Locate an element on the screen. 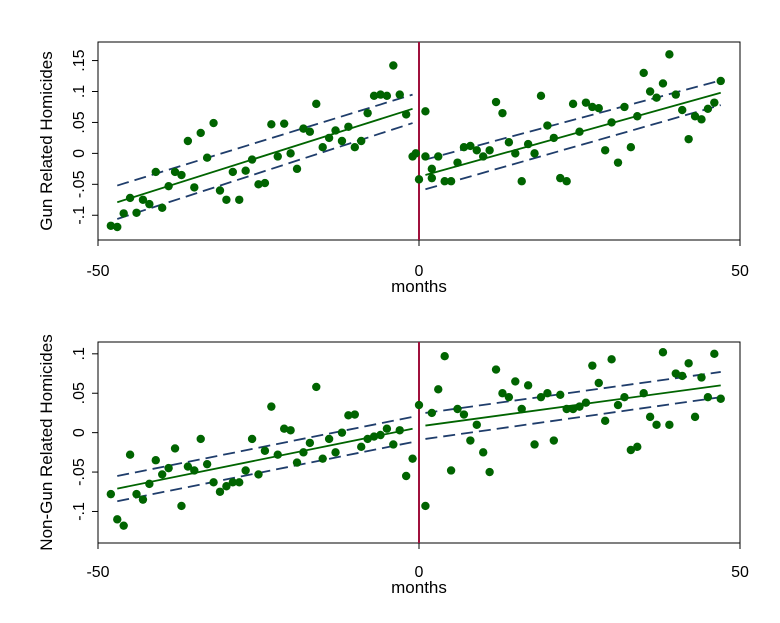 The width and height of the screenshot is (780, 623). y-tick-label: .05 is located at coordinates (79, 393).